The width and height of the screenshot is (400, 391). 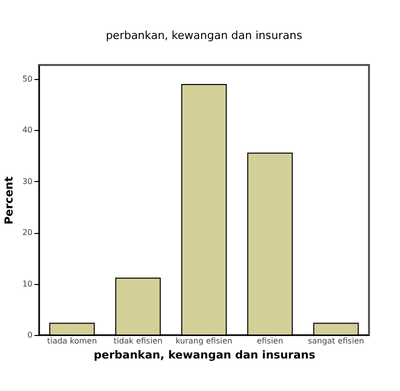 What do you see at coordinates (204, 35) in the screenshot?
I see `chart-title: perbankan, kewangan dan insurans` at bounding box center [204, 35].